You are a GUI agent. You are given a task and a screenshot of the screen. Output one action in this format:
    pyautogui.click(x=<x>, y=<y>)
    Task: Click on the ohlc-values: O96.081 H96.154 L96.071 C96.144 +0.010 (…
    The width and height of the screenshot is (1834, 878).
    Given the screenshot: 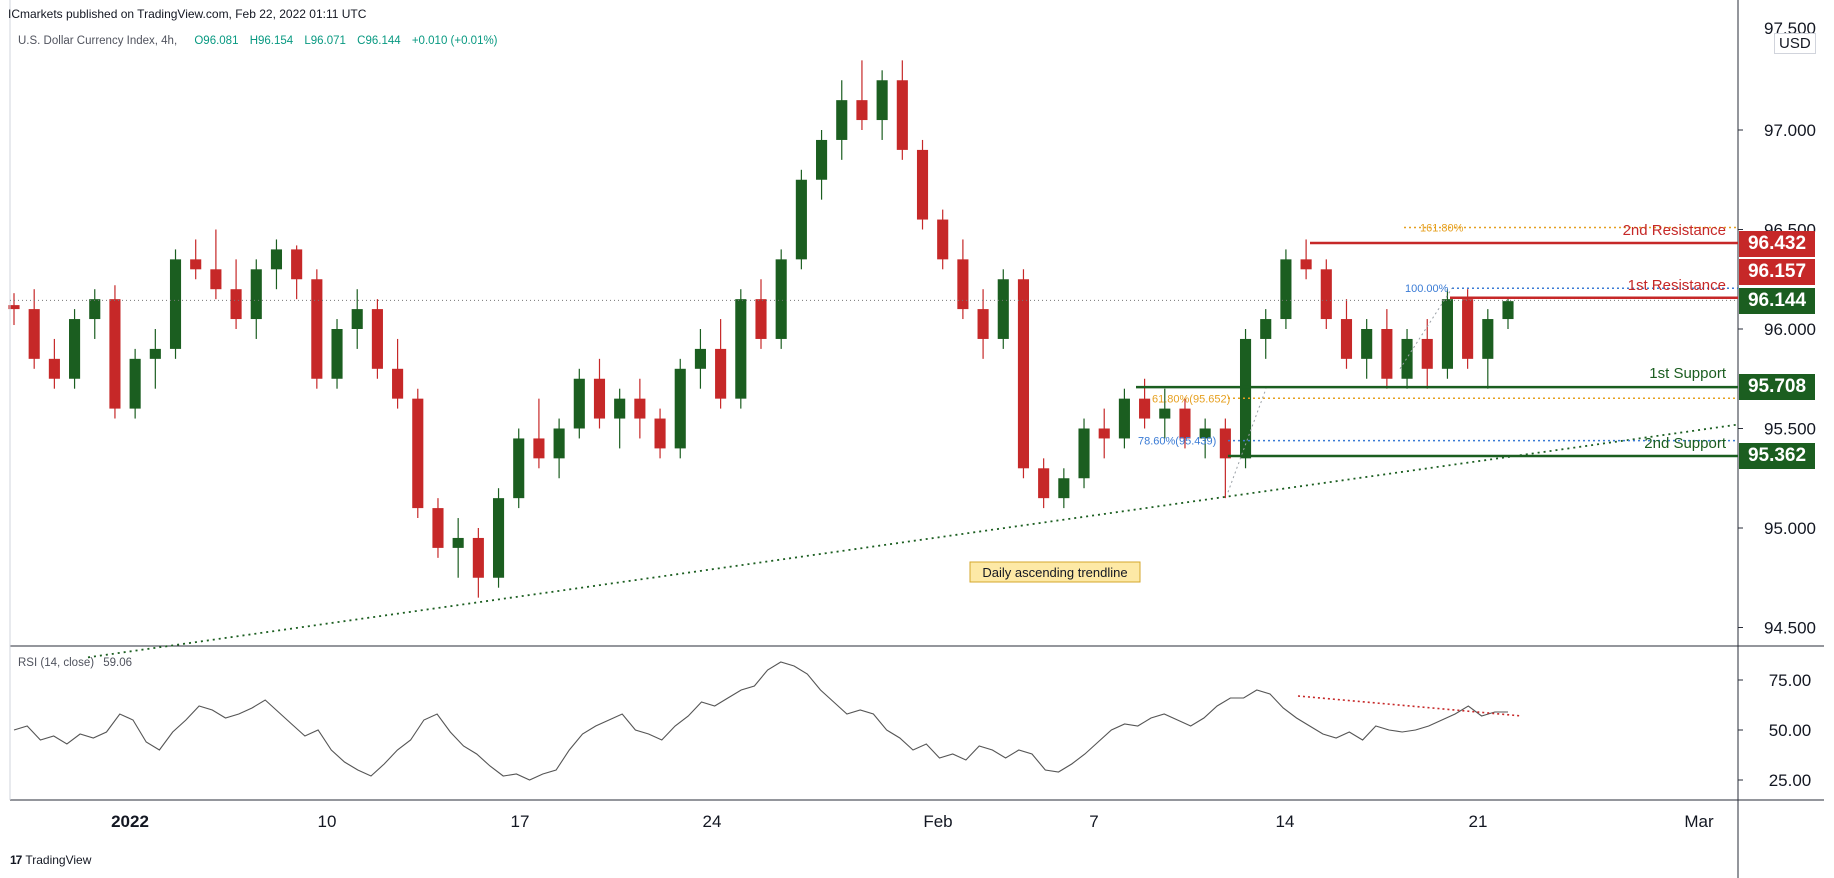 What is the action you would take?
    pyautogui.click(x=349, y=41)
    